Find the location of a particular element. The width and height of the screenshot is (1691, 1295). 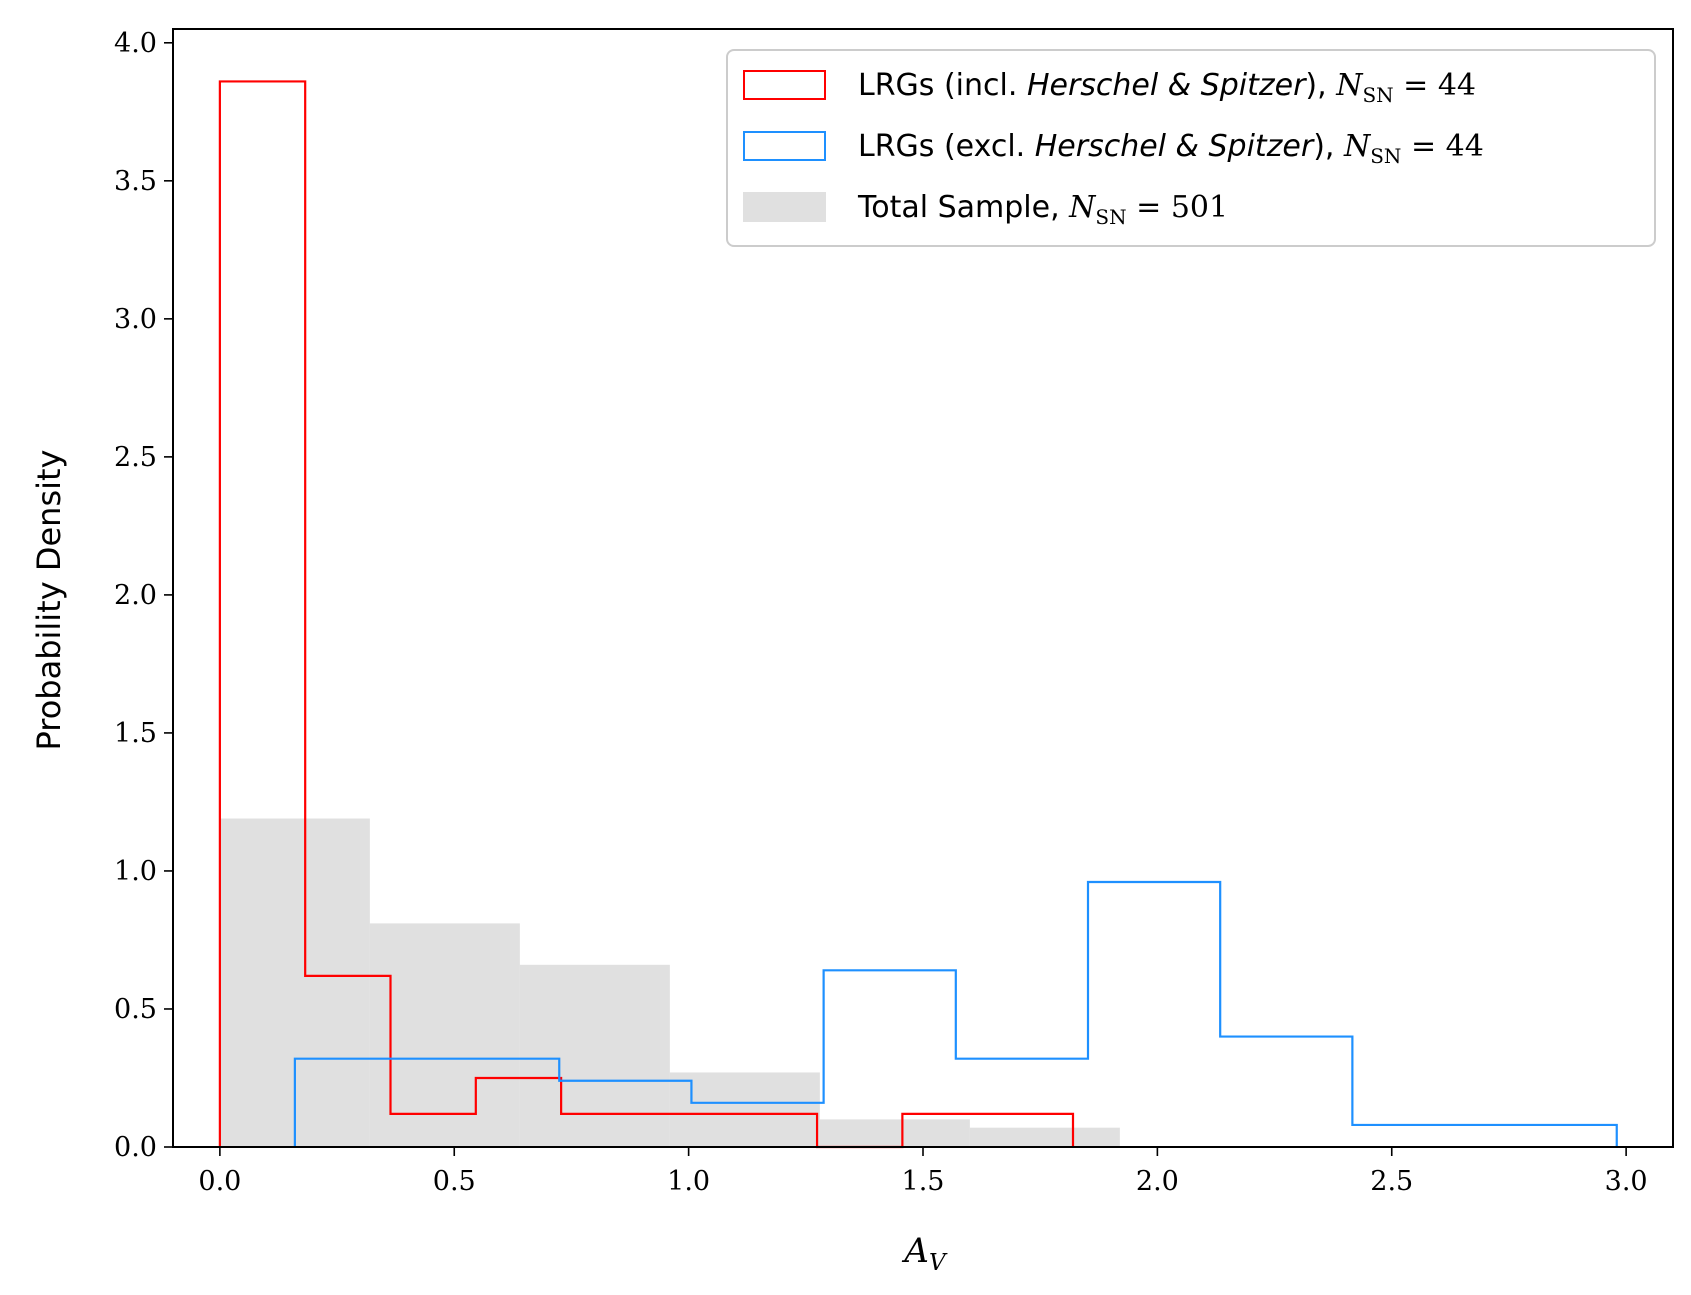

y-tick-label: 4.0 is located at coordinates (135, 43).